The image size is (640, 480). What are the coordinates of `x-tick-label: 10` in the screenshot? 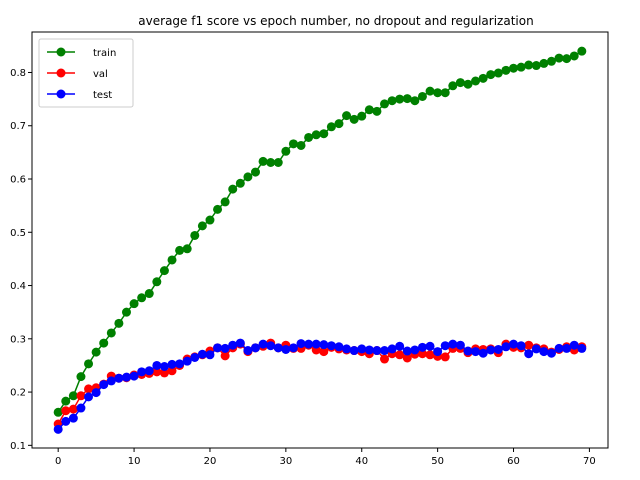 It's located at (134, 461).